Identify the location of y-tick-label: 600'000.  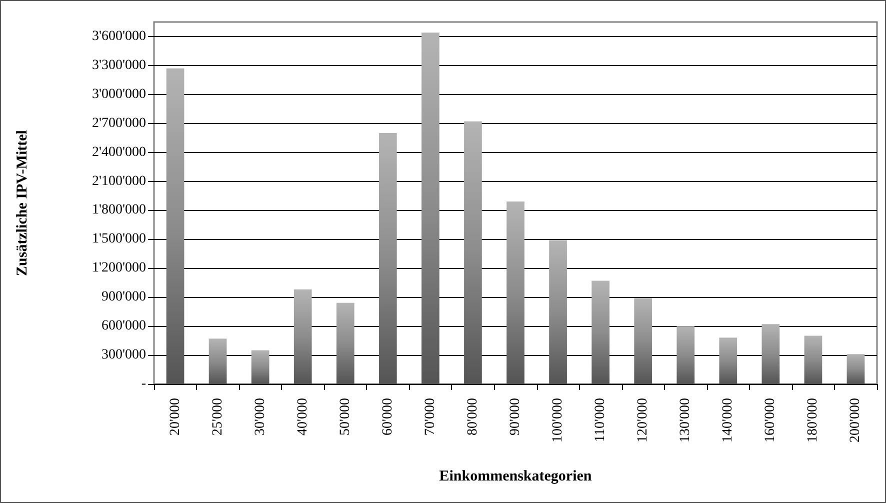
(123, 326).